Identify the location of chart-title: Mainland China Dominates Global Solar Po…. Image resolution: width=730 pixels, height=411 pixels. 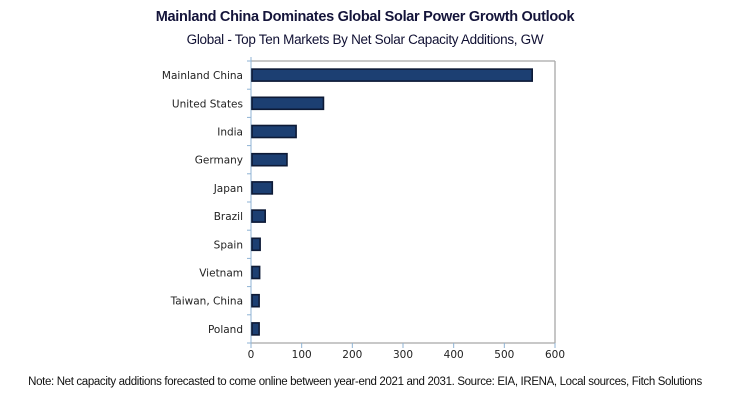
(365, 17).